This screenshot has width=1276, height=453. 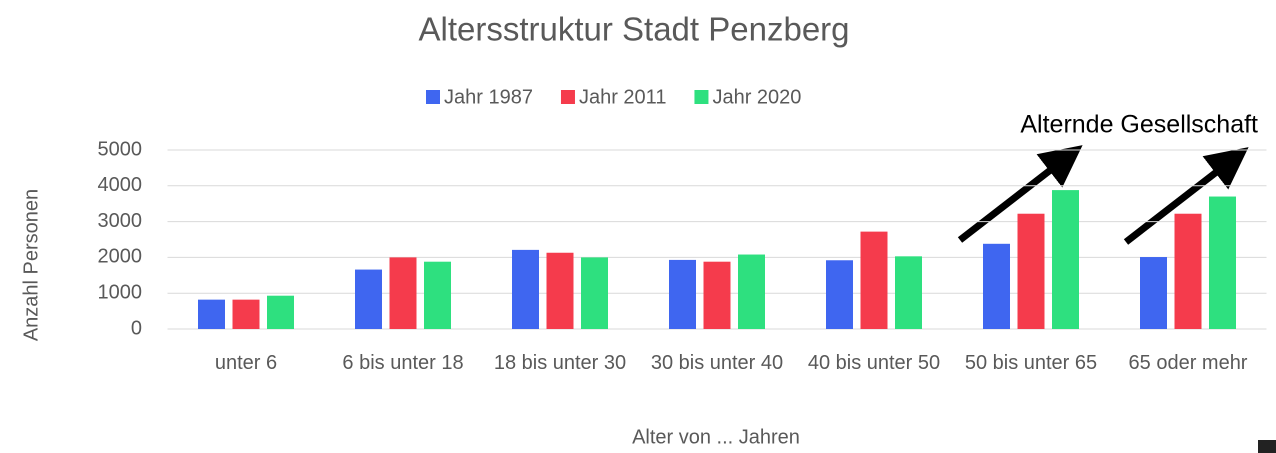 What do you see at coordinates (717, 363) in the screenshot?
I see `x-tick-label: 30 bis unter 40` at bounding box center [717, 363].